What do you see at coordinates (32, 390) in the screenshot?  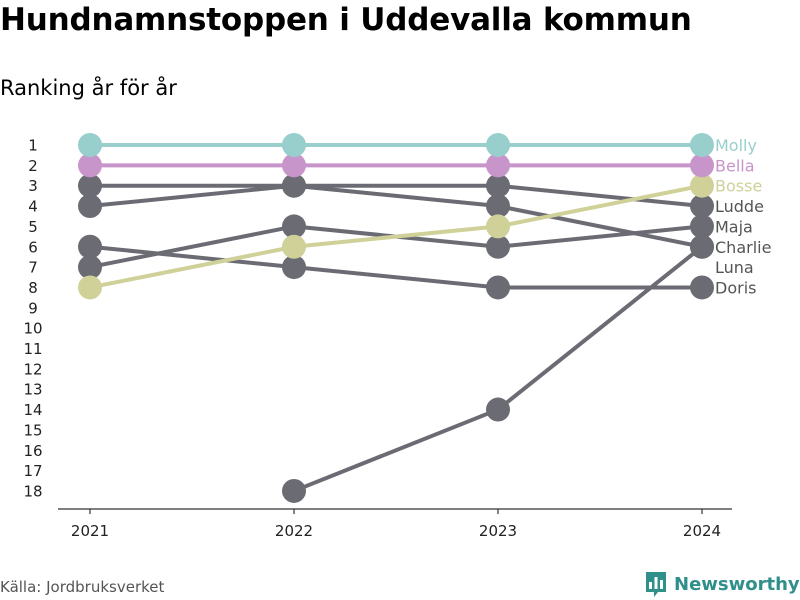 I see `y-tick-label-13: 13` at bounding box center [32, 390].